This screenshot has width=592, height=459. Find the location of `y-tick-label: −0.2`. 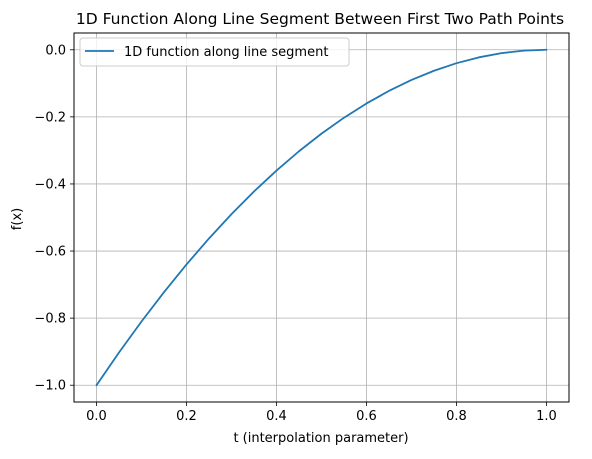

y-tick-label: −0.2 is located at coordinates (50, 117).